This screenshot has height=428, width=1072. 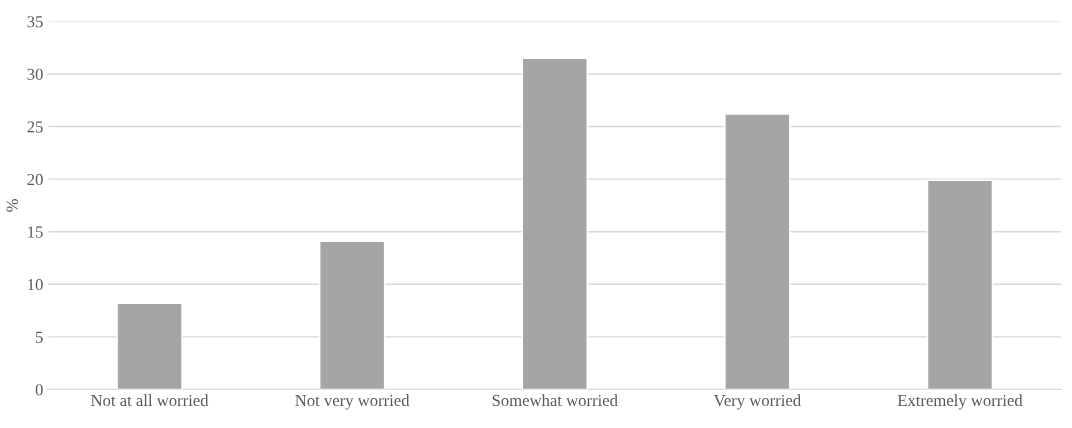 What do you see at coordinates (352, 402) in the screenshot?
I see `x-tick-label: Not very worried` at bounding box center [352, 402].